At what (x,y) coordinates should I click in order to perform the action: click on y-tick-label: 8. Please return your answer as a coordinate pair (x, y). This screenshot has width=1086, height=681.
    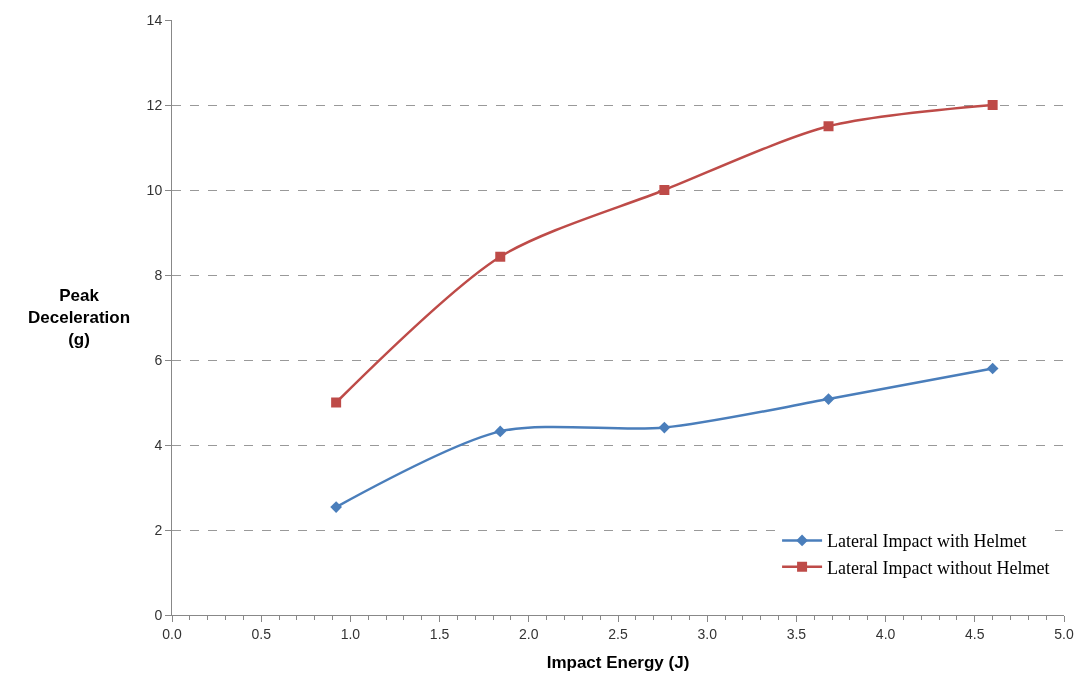
    Looking at the image, I should click on (158, 274).